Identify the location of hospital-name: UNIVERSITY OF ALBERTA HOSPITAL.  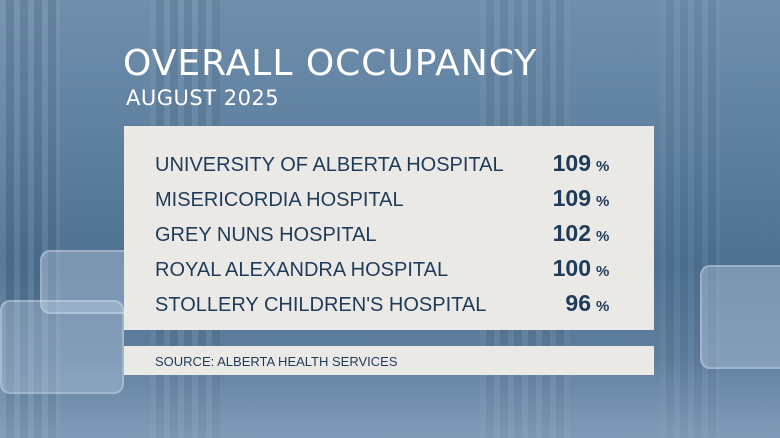
(329, 165).